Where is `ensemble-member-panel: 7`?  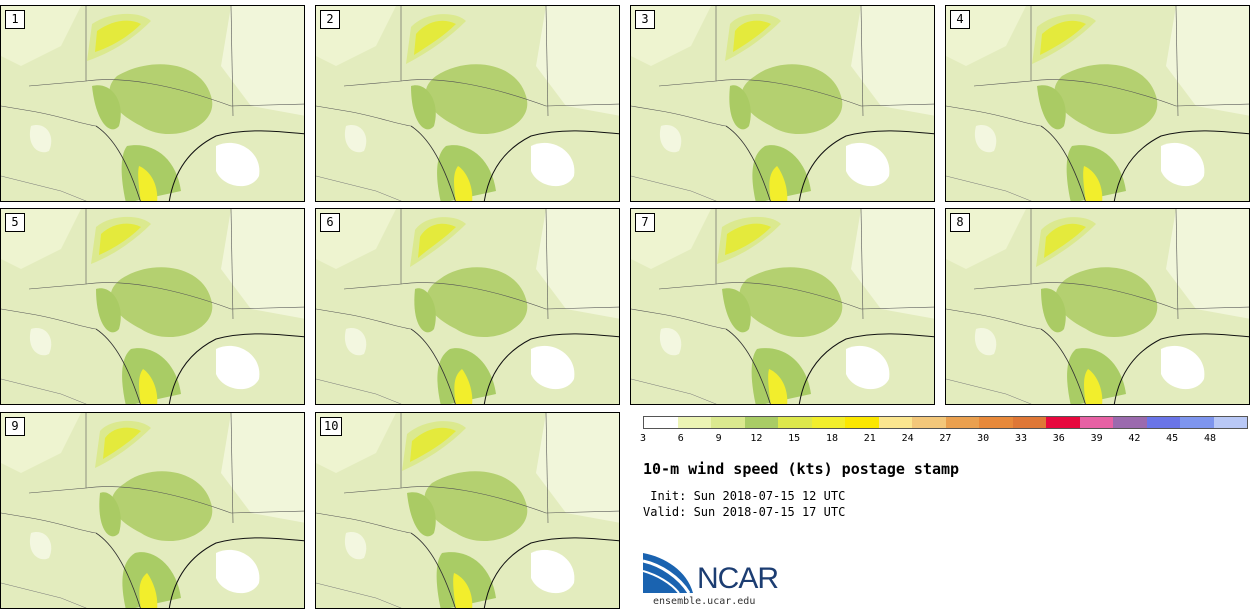
ensemble-member-panel: 7 is located at coordinates (782, 306).